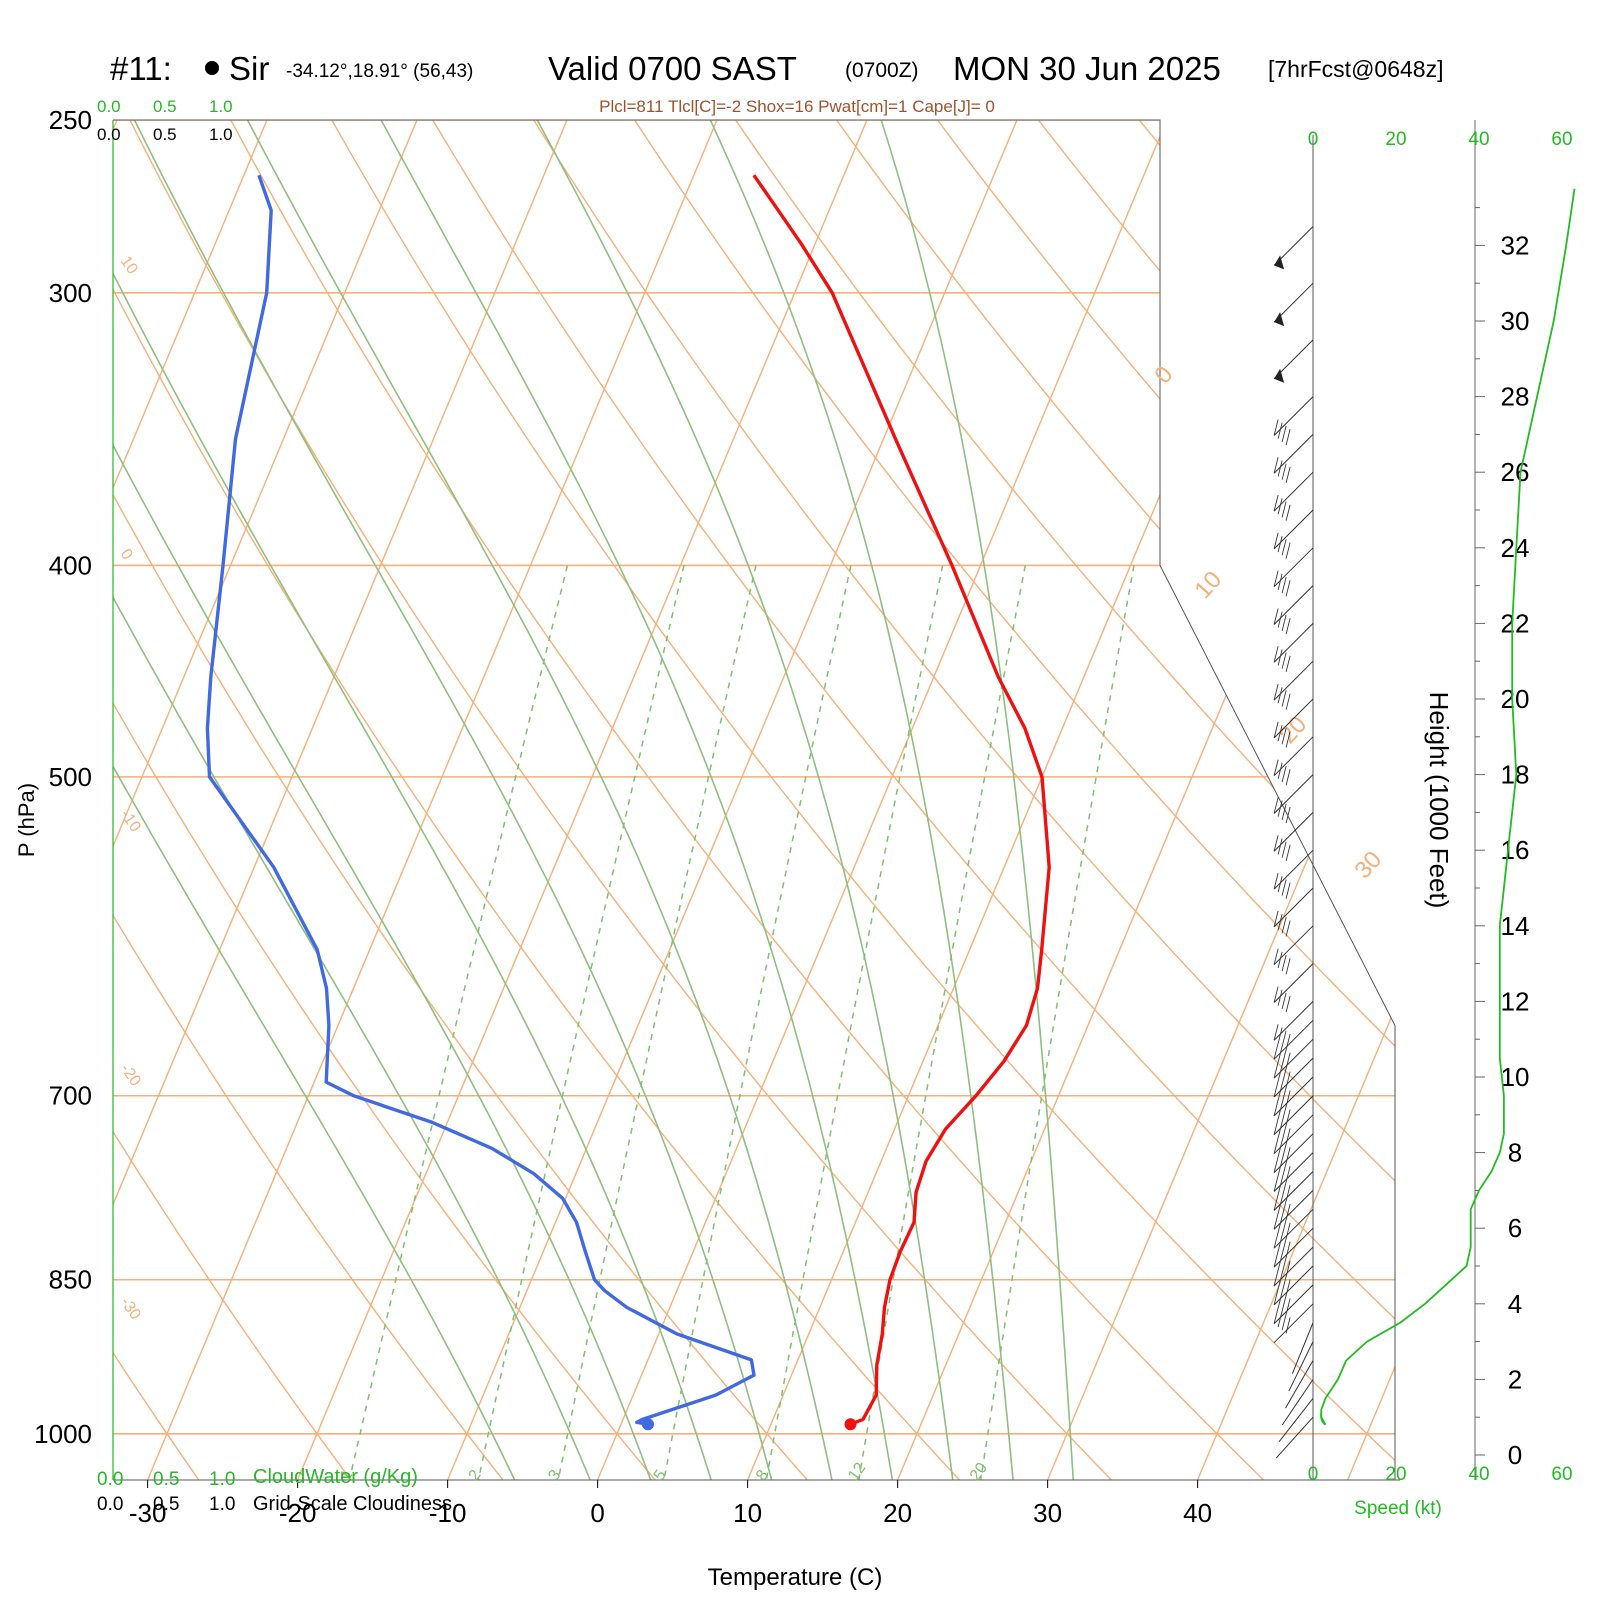 The width and height of the screenshot is (1600, 1600). Describe the element at coordinates (1515, 926) in the screenshot. I see `height-tick-label: 14` at that location.